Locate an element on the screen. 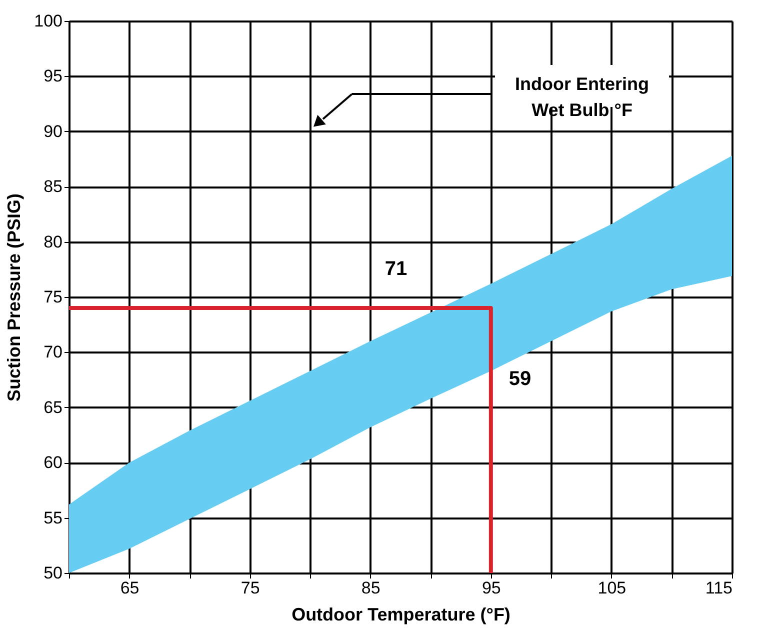 The image size is (774, 644). y-axis-title: Suction Pressure (PSIG) is located at coordinates (14, 297).